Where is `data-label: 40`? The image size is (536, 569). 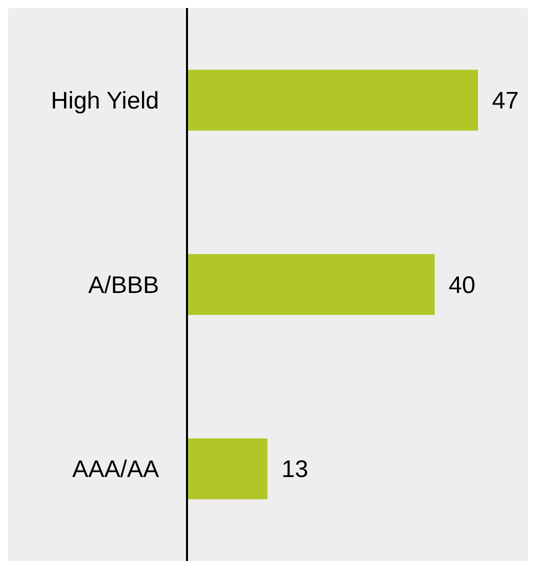
data-label: 40 is located at coordinates (462, 285).